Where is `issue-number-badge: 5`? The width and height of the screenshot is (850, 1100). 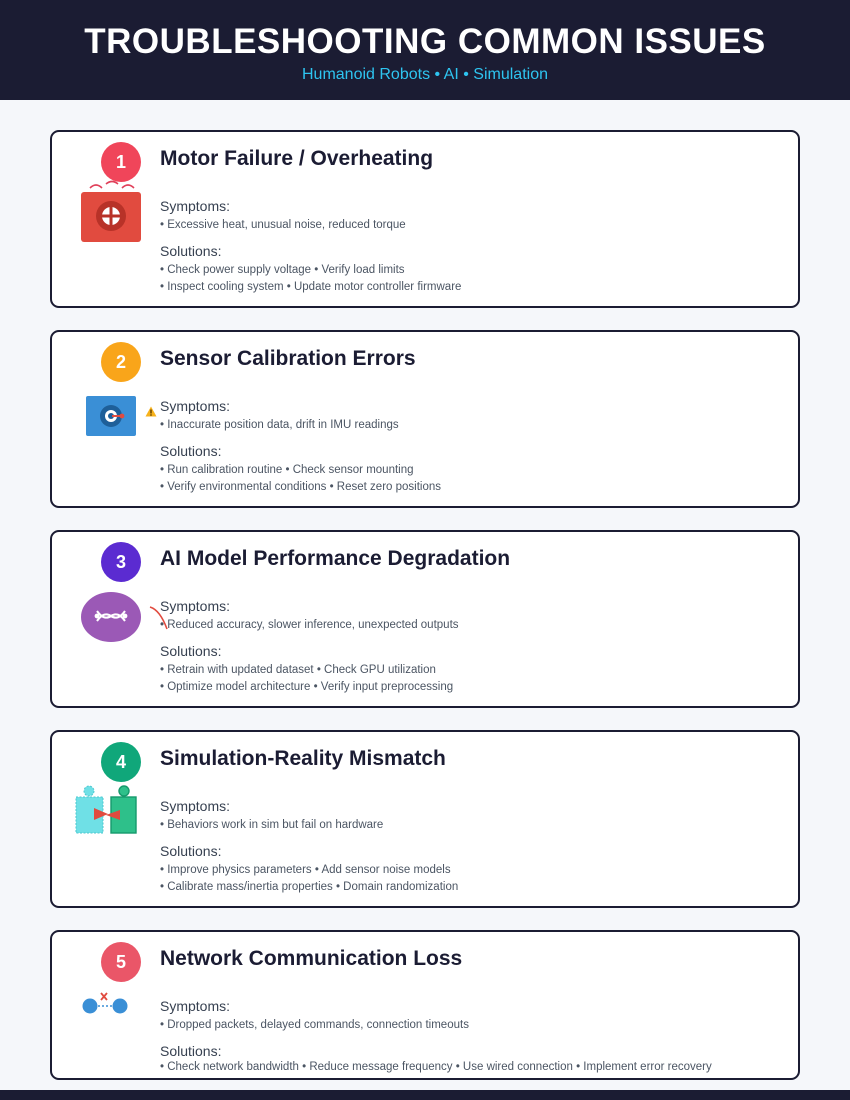 issue-number-badge: 5 is located at coordinates (121, 962).